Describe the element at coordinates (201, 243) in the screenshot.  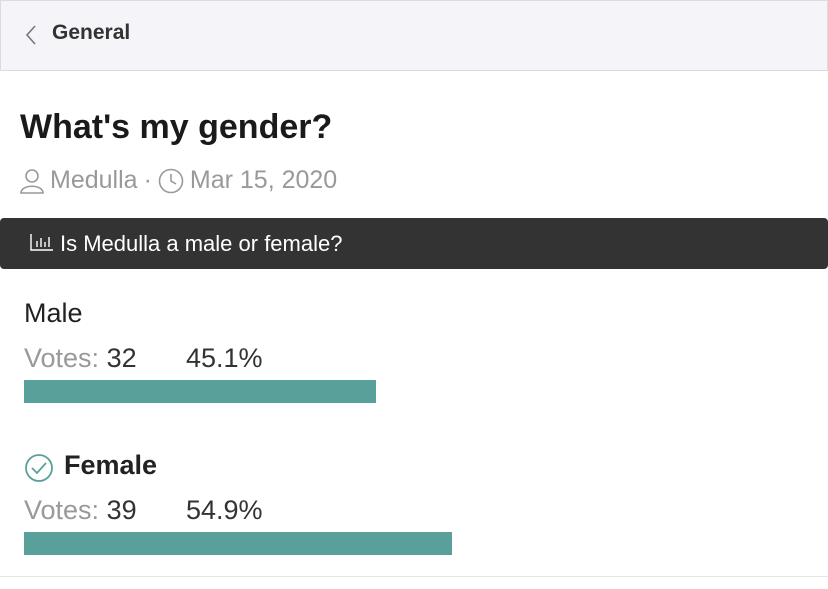
I see `poll-question: Is Medulla a male or female?` at that location.